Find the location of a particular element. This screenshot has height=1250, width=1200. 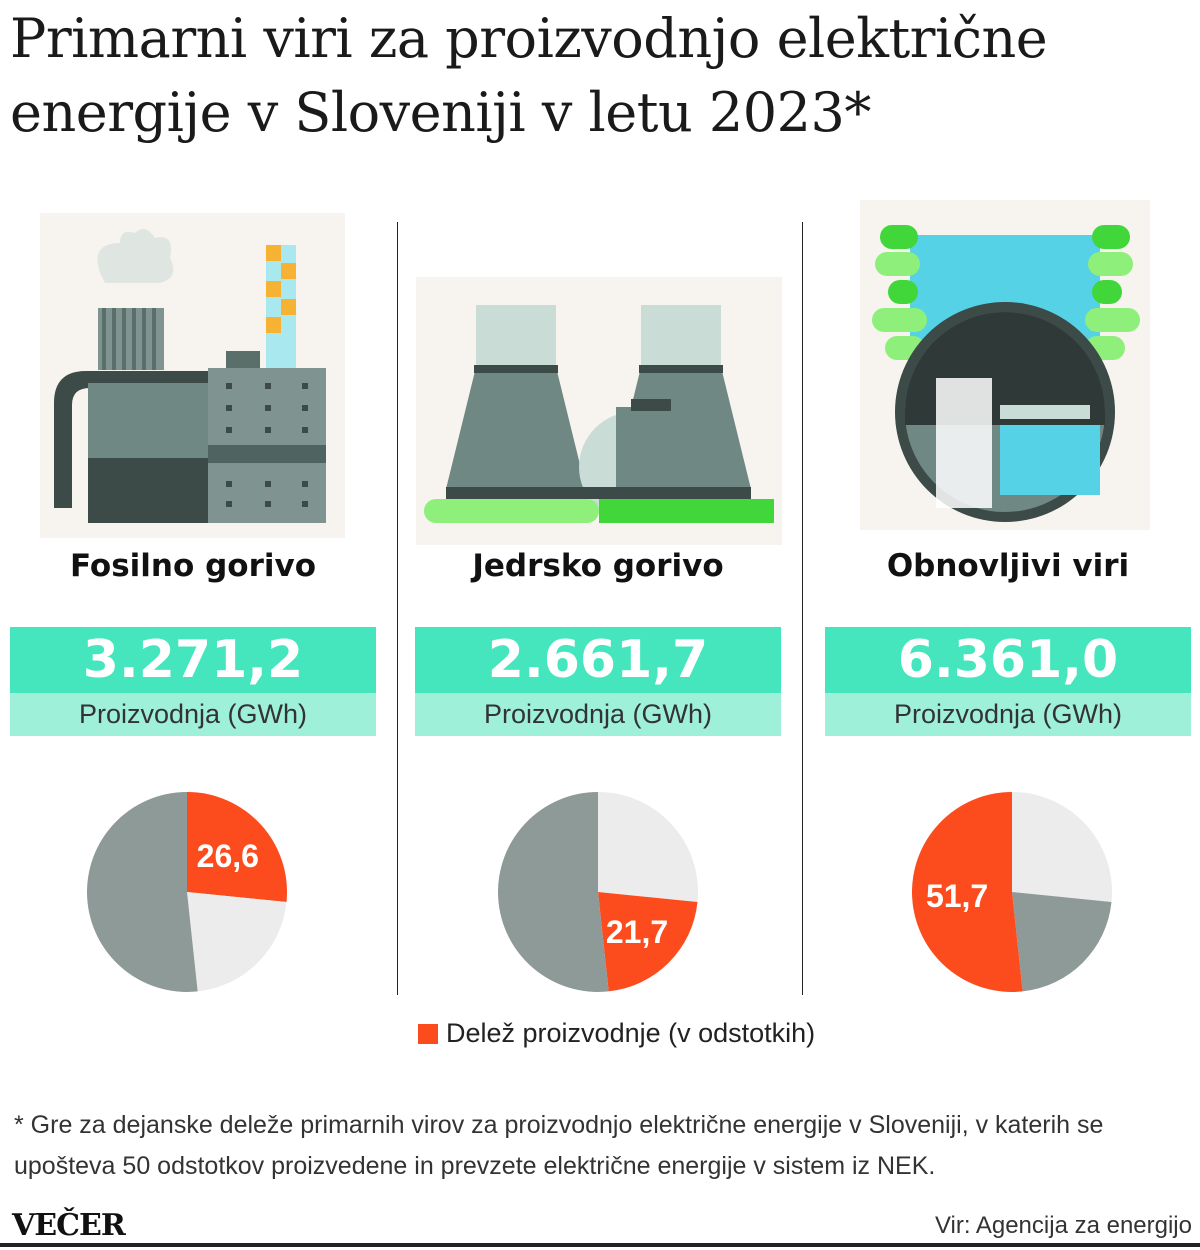

pie-data-label: 51,7 is located at coordinates (957, 896).